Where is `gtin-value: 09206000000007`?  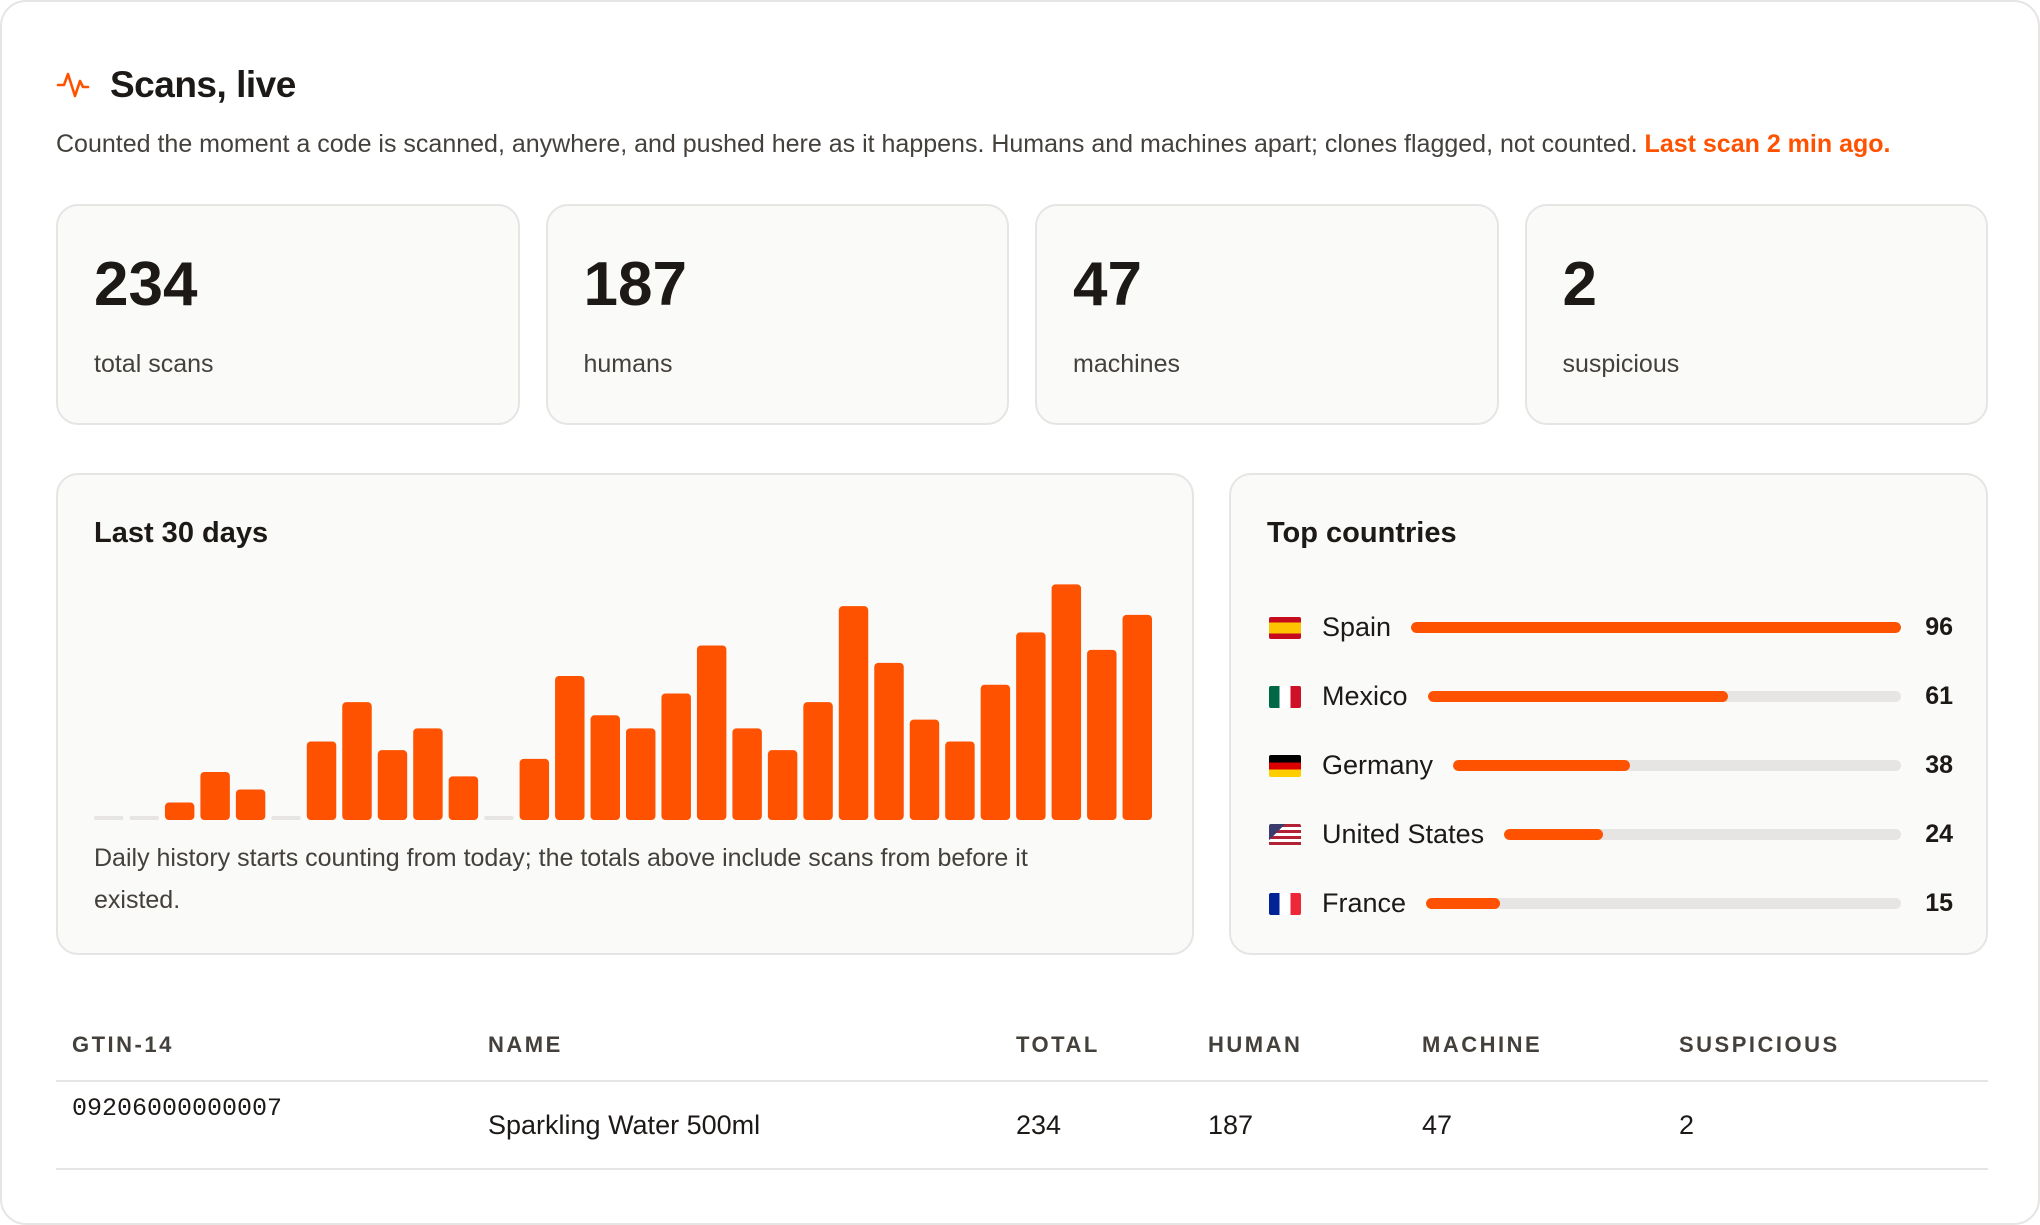 gtin-value: 09206000000007 is located at coordinates (177, 1108).